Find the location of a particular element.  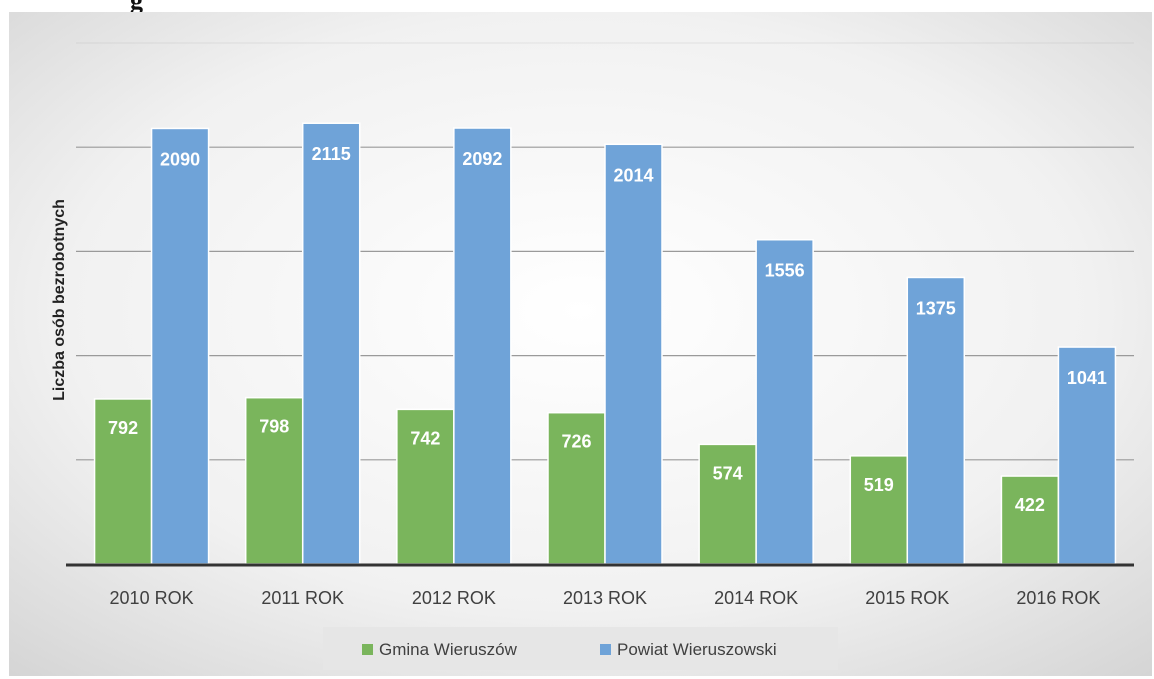

legend-label: Powiat Wieruszowski is located at coordinates (697, 649).